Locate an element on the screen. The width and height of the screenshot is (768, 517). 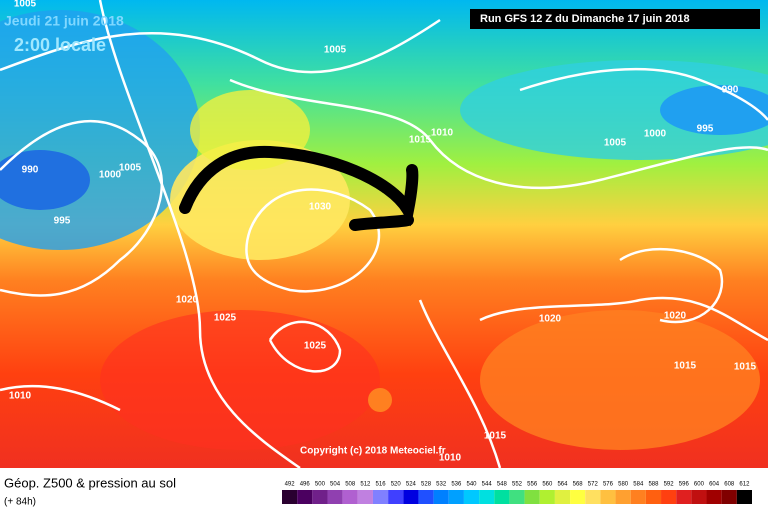
scale-label: 540 is located at coordinates (472, 485).